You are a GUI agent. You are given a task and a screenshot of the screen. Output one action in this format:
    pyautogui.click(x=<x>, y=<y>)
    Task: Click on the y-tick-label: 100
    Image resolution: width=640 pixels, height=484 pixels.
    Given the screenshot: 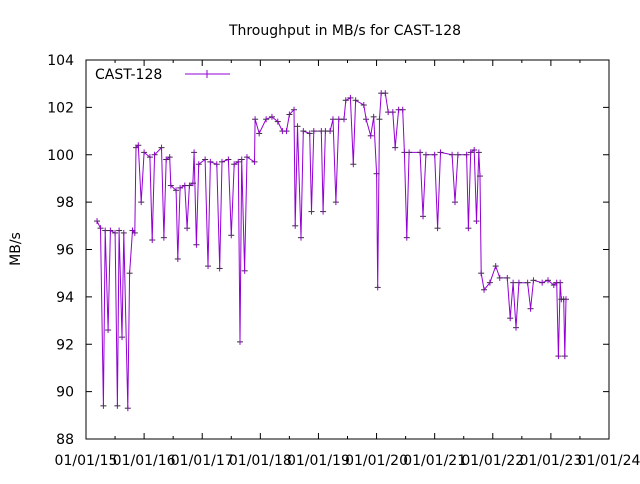 What is the action you would take?
    pyautogui.click(x=60, y=156)
    